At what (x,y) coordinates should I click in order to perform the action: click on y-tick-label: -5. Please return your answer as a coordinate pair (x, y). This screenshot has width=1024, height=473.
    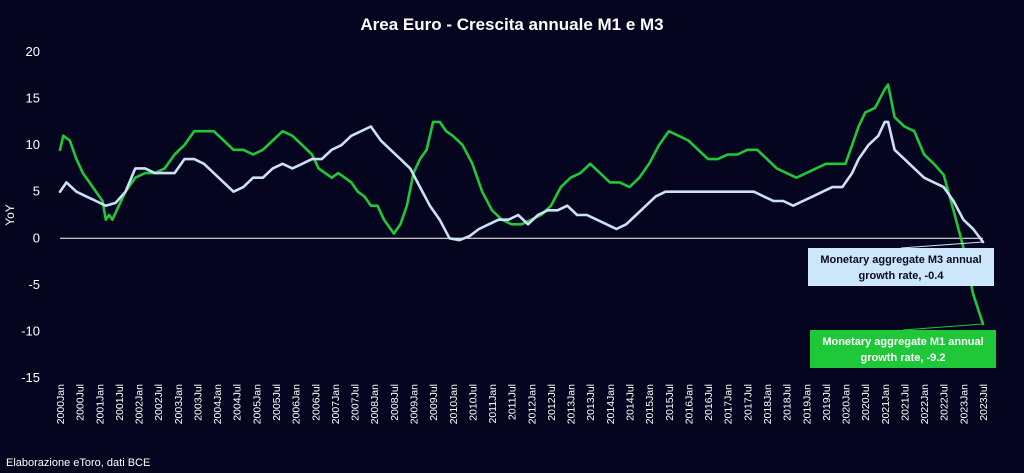
    Looking at the image, I should click on (34, 284).